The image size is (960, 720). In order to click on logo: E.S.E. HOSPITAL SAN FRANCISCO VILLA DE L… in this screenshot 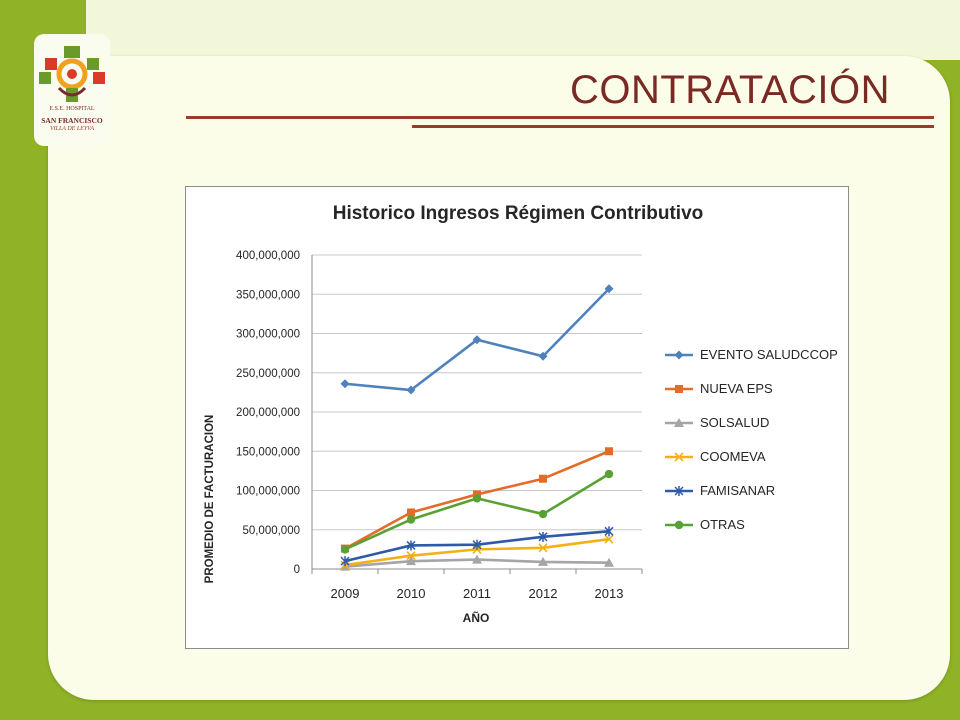, I will do `click(72, 90)`.